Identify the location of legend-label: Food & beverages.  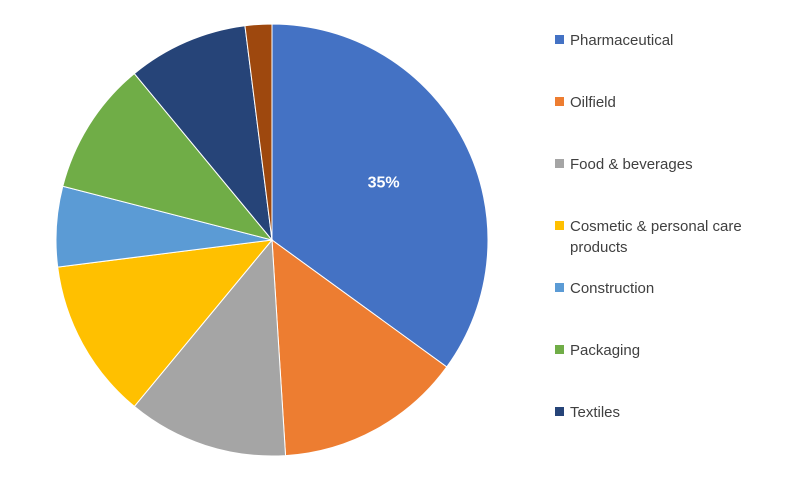
(631, 164).